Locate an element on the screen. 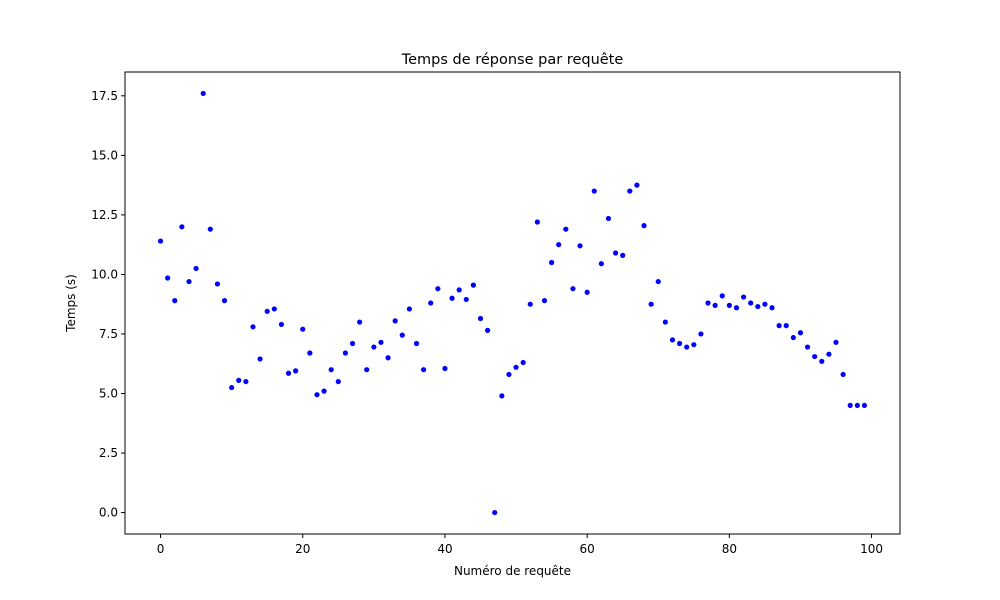 The width and height of the screenshot is (1000, 600). y-tick-label: 0.0 is located at coordinates (108, 513).